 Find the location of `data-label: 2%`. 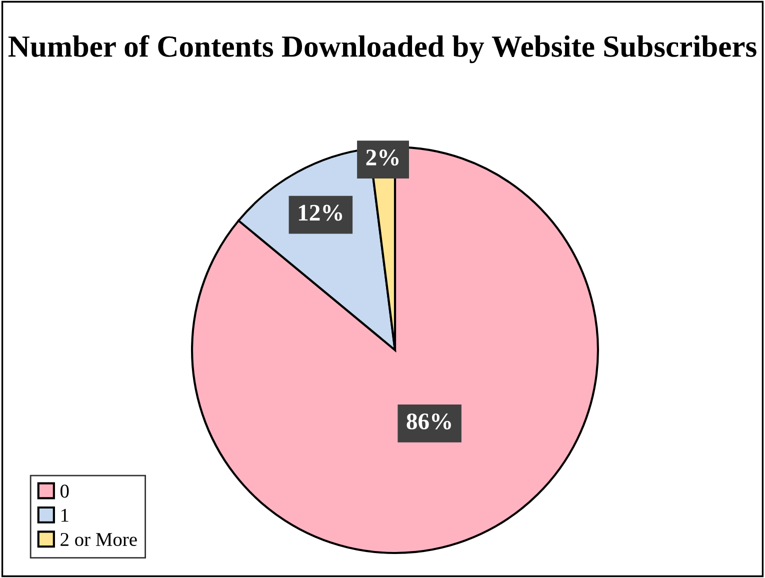

data-label: 2% is located at coordinates (382, 158).